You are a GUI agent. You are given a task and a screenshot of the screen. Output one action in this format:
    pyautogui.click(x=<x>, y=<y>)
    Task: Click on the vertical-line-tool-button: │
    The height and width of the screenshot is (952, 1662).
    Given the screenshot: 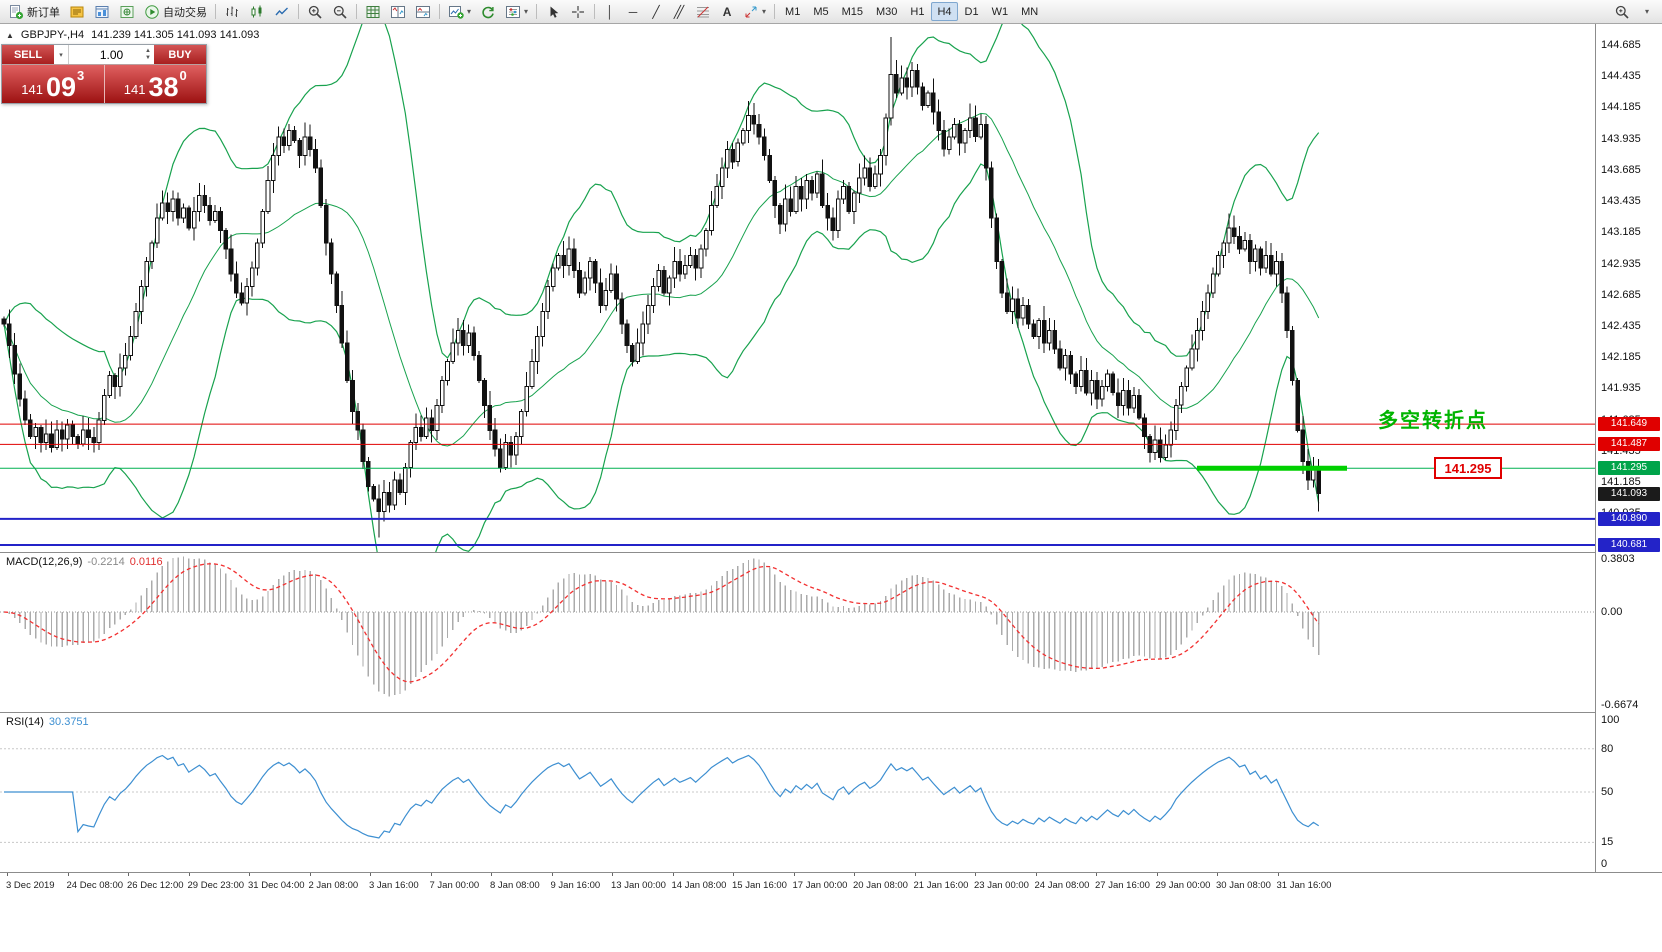 What is the action you would take?
    pyautogui.click(x=610, y=12)
    